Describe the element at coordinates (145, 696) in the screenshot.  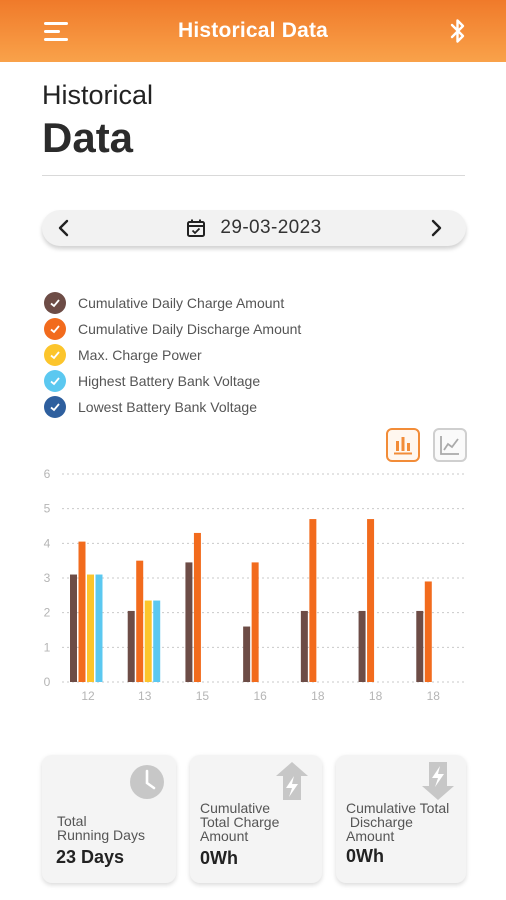
I see `x-tick-label: 13` at that location.